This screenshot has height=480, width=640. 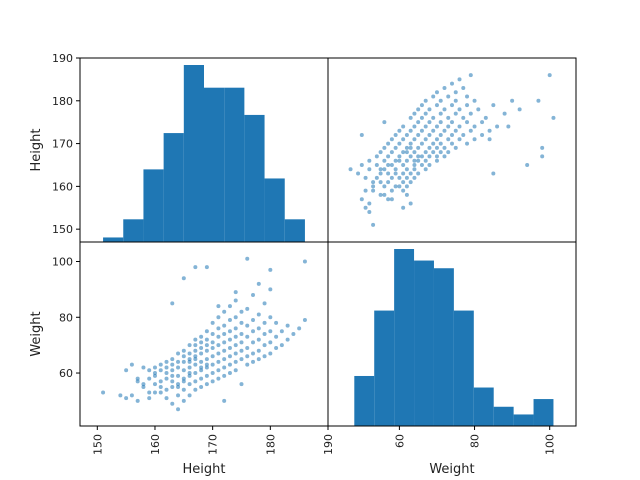 I want to click on height-histogram-panel, so click(x=204, y=153).